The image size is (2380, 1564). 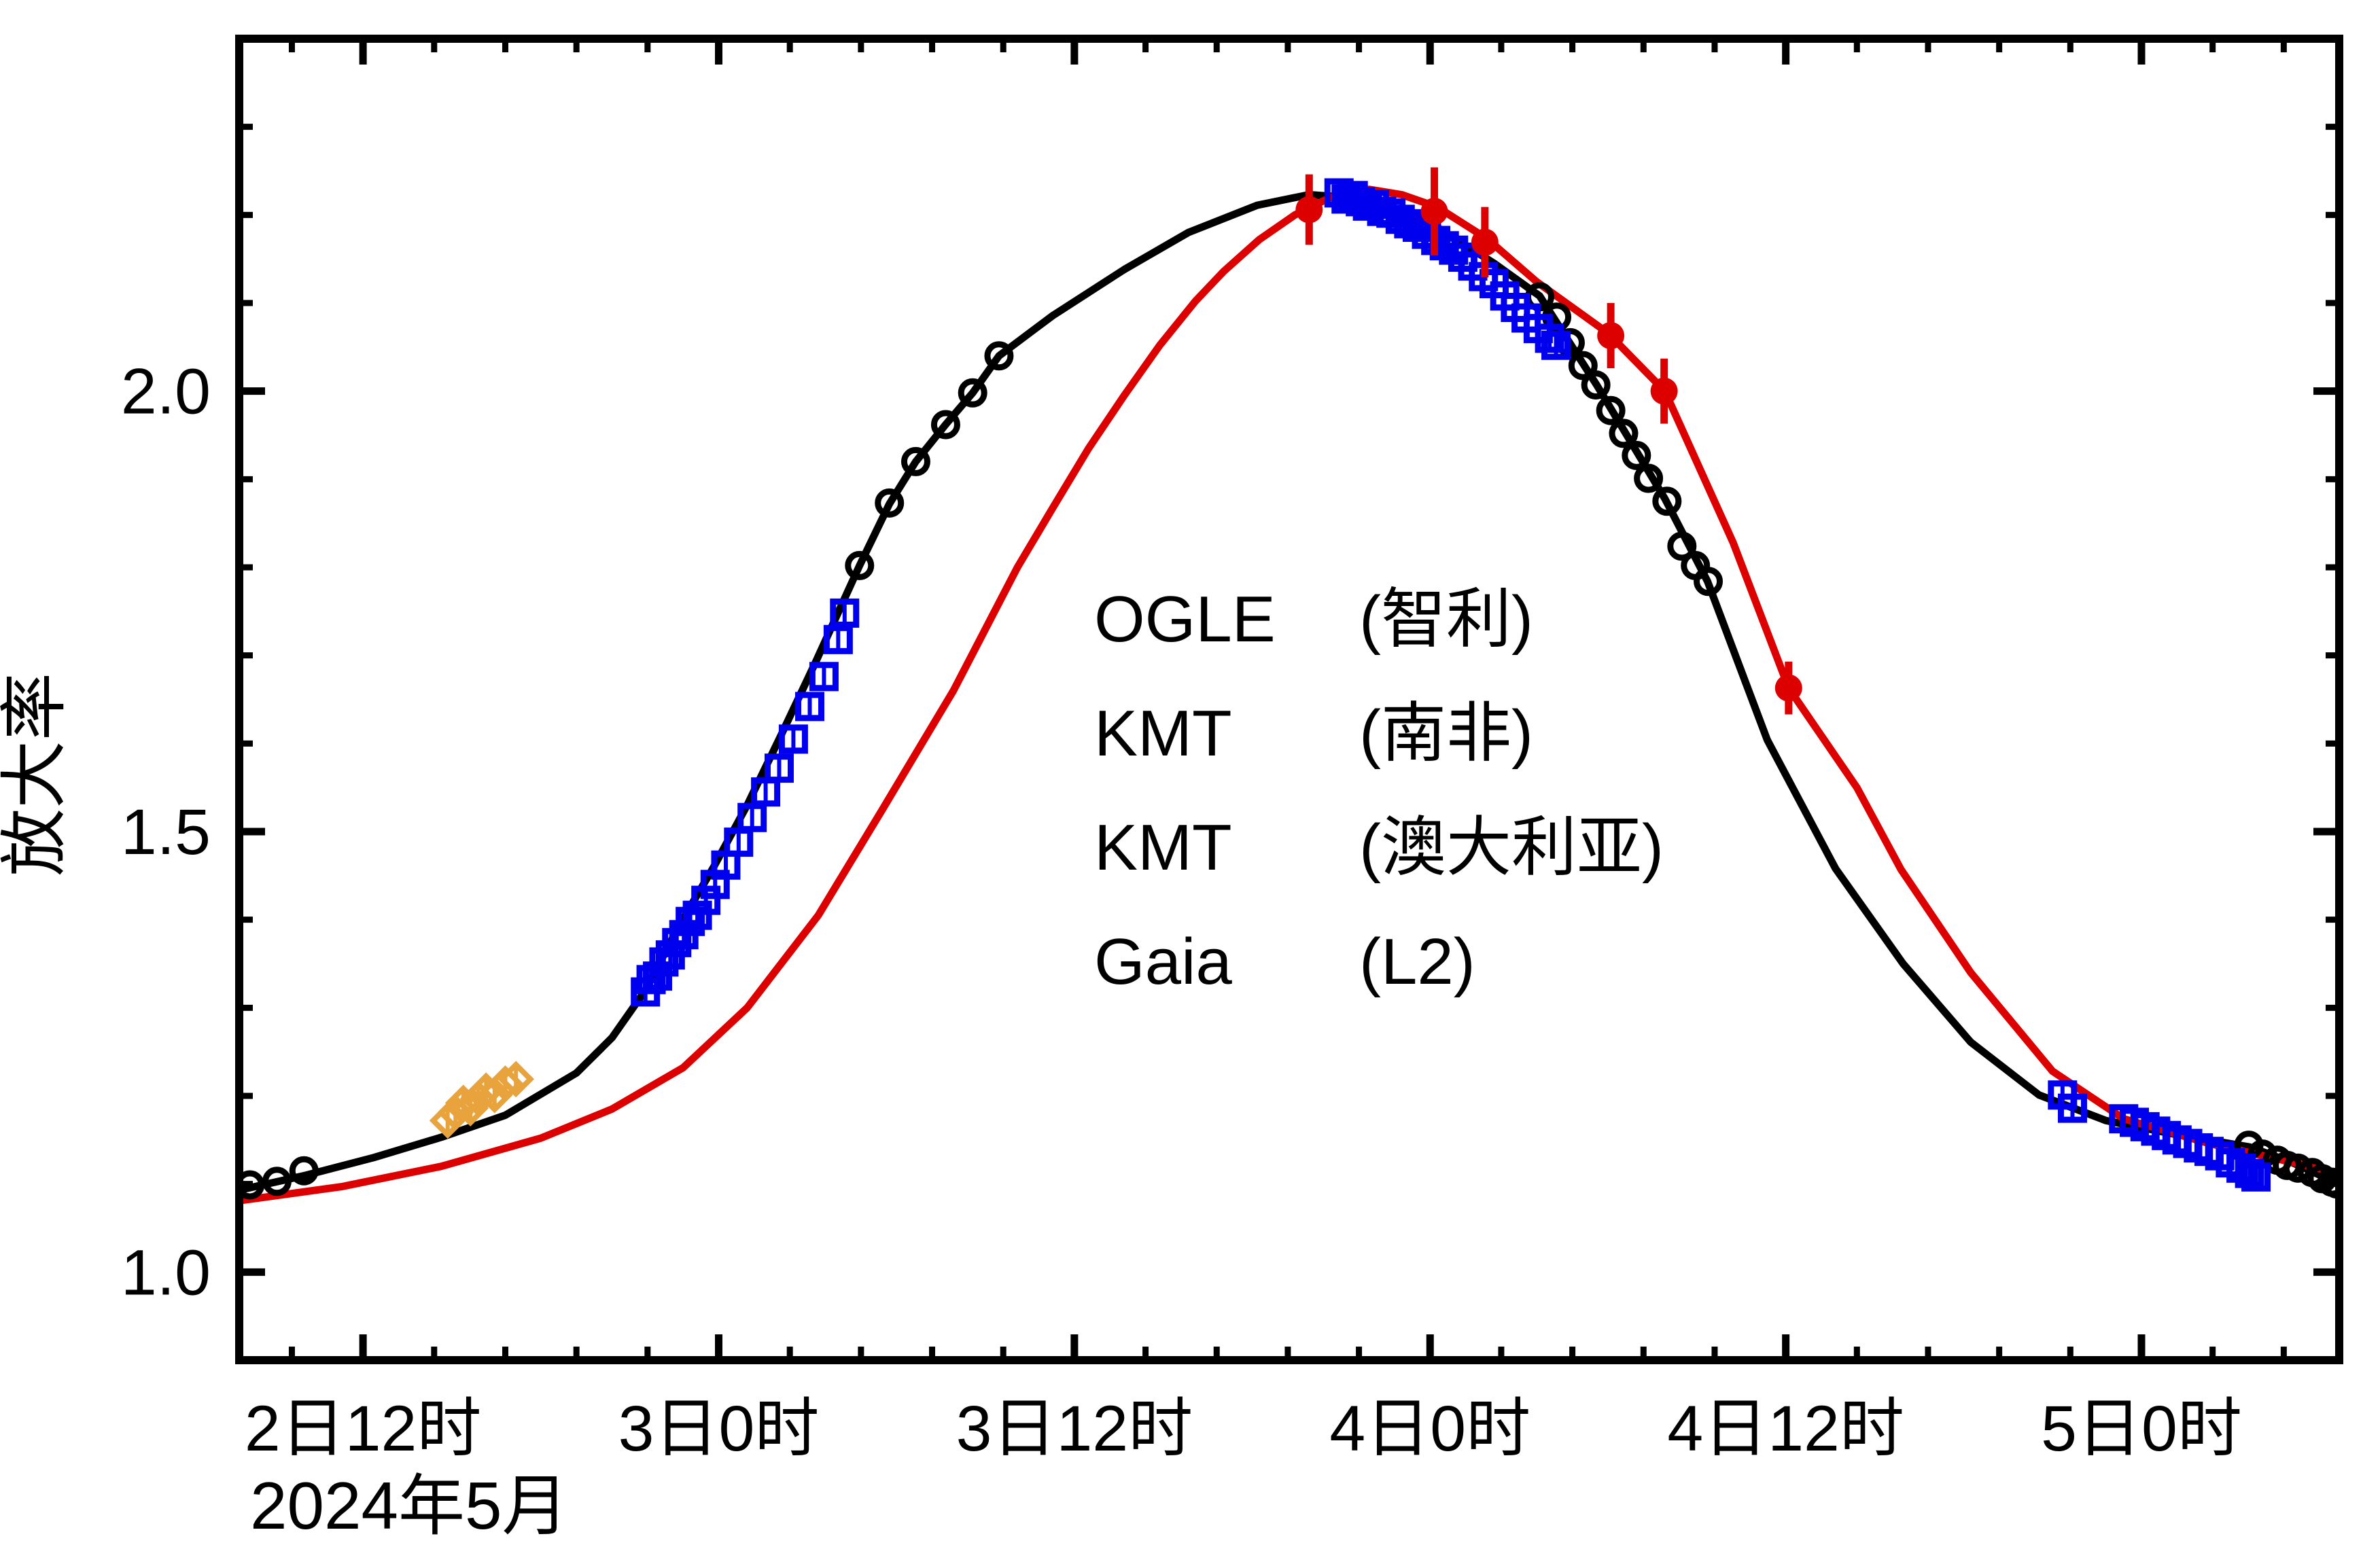 I want to click on x-tick-label: 4日12时, so click(x=1786, y=1429).